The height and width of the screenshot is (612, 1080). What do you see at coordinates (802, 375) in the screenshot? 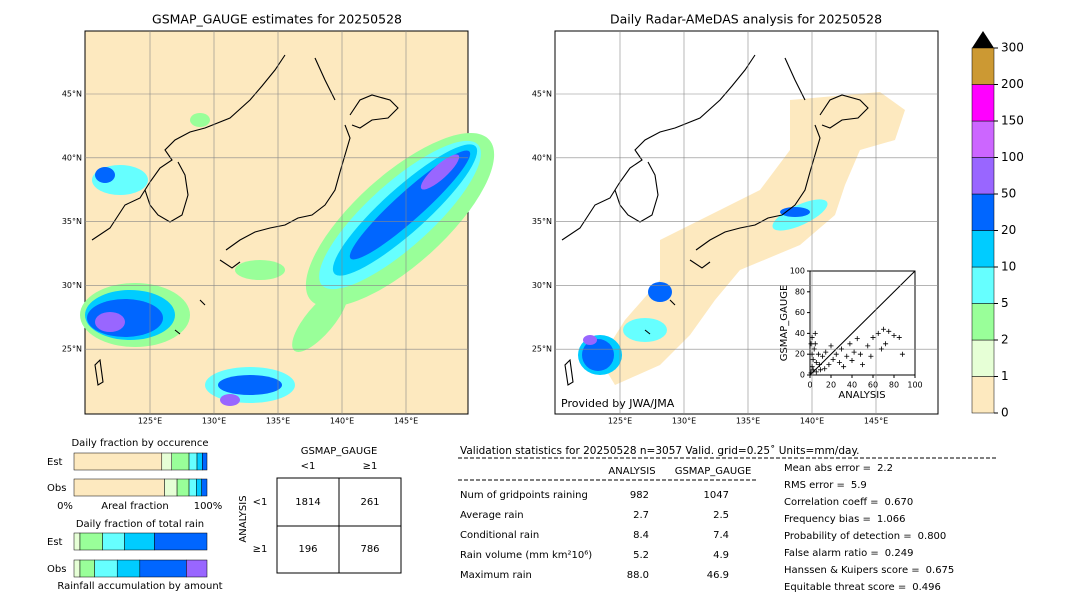
I see `y-tick-label: 0` at bounding box center [802, 375].